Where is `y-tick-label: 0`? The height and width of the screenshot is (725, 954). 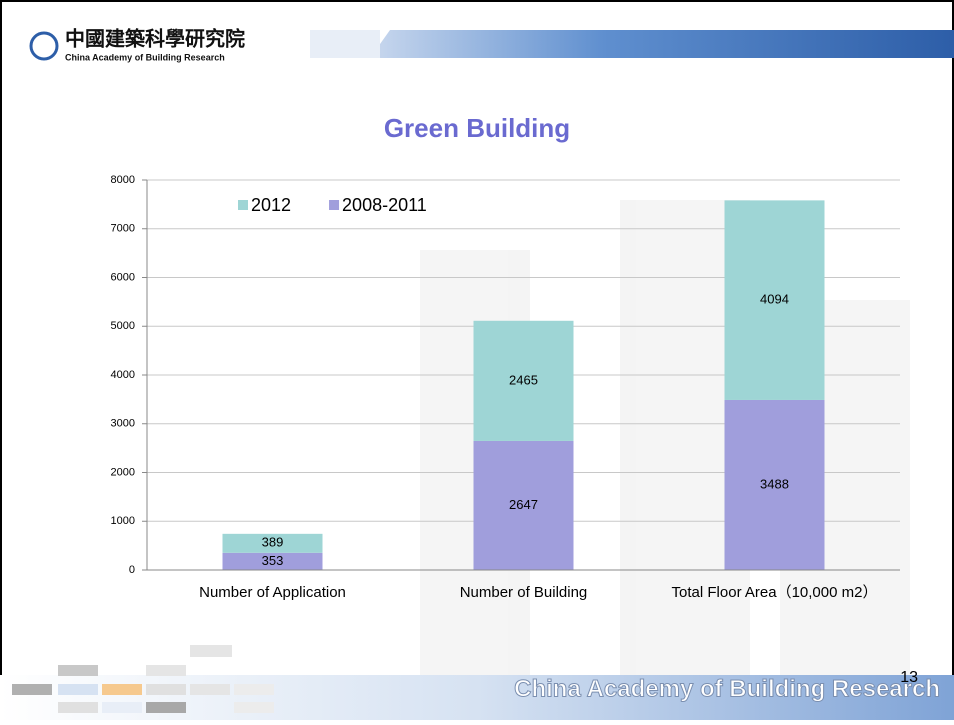
y-tick-label: 0 is located at coordinates (132, 570).